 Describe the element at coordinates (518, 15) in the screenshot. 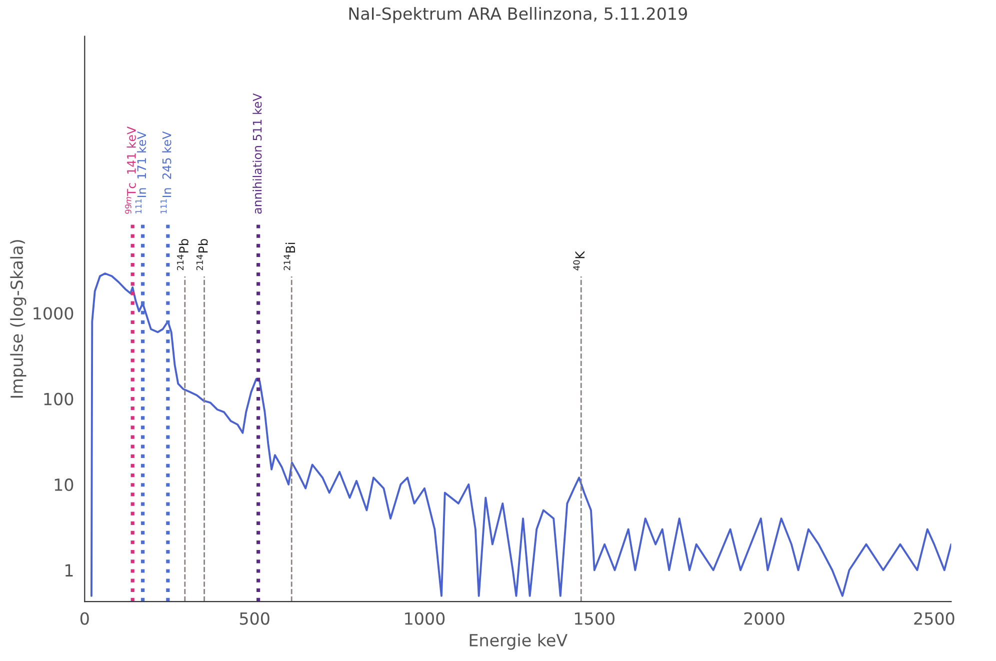

I see `chart-title: NaI-Spektrum ARA Bellinzona, 5.11.2019` at that location.